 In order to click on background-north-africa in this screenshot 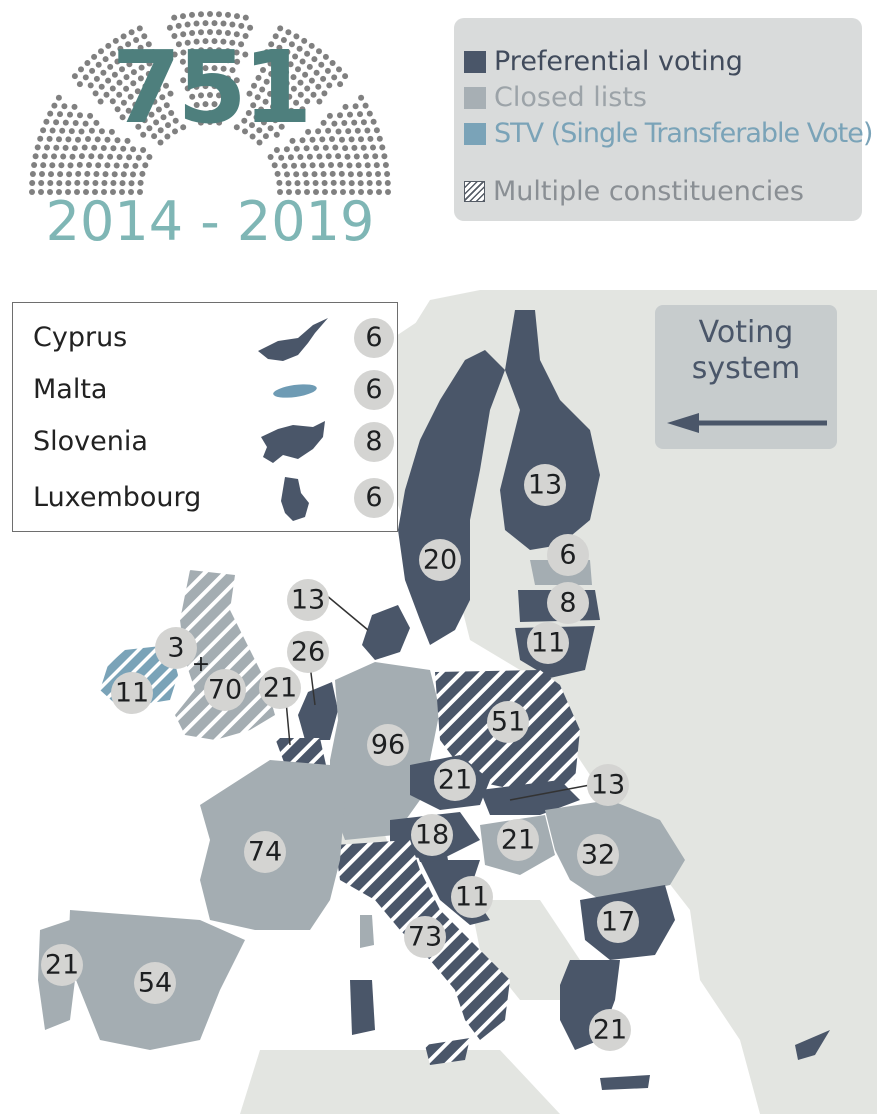, I will do `click(400, 1082)`.